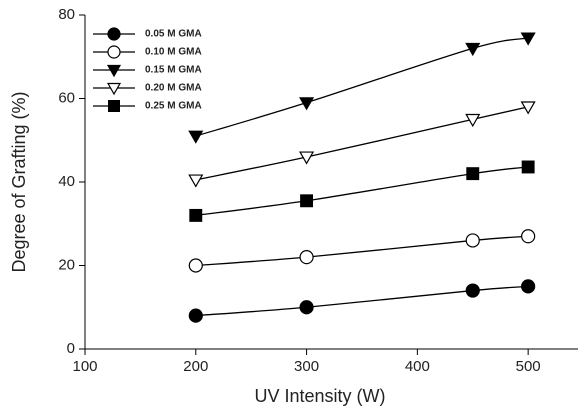 The width and height of the screenshot is (580, 409). What do you see at coordinates (195, 366) in the screenshot?
I see `x-tick-label: 200` at bounding box center [195, 366].